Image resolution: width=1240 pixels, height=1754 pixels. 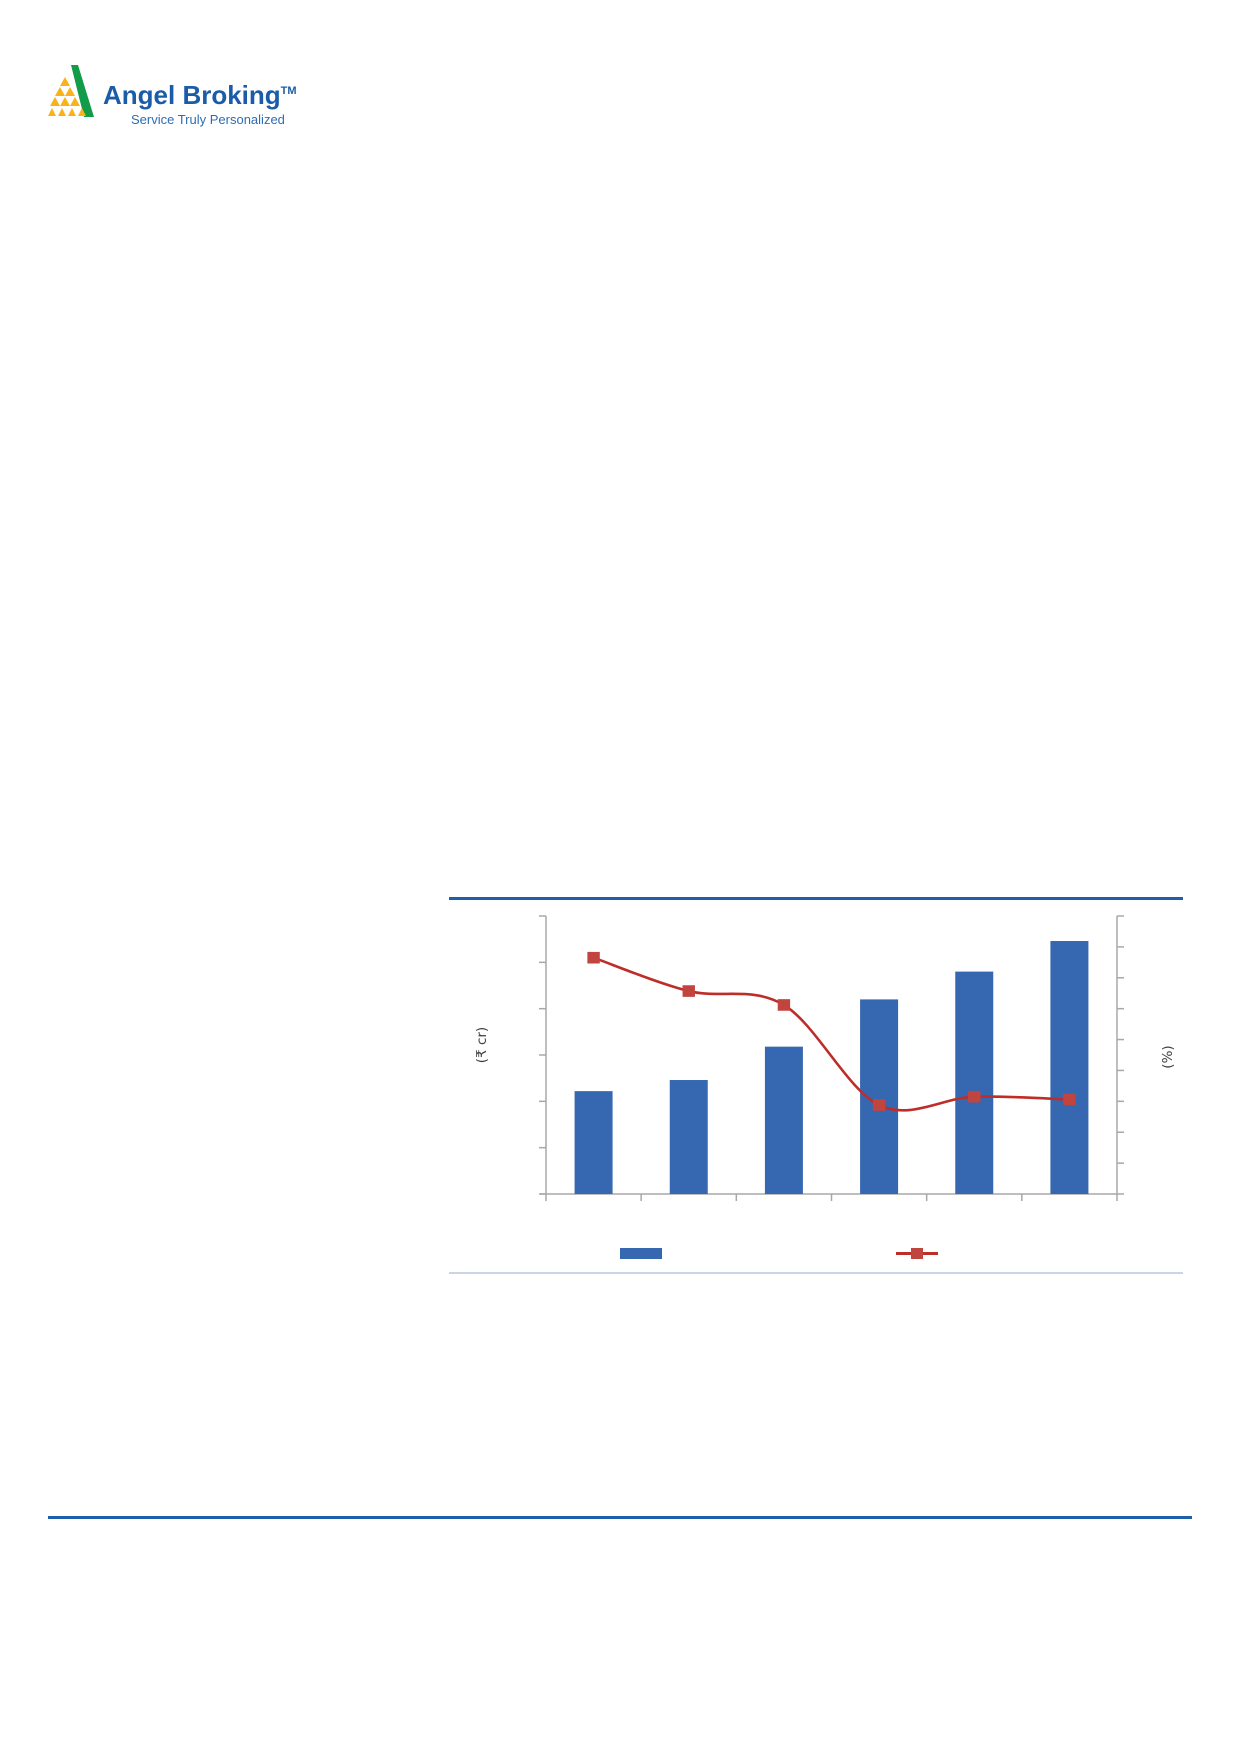 What do you see at coordinates (288, 91) in the screenshot?
I see `trademark-symbol: TM` at bounding box center [288, 91].